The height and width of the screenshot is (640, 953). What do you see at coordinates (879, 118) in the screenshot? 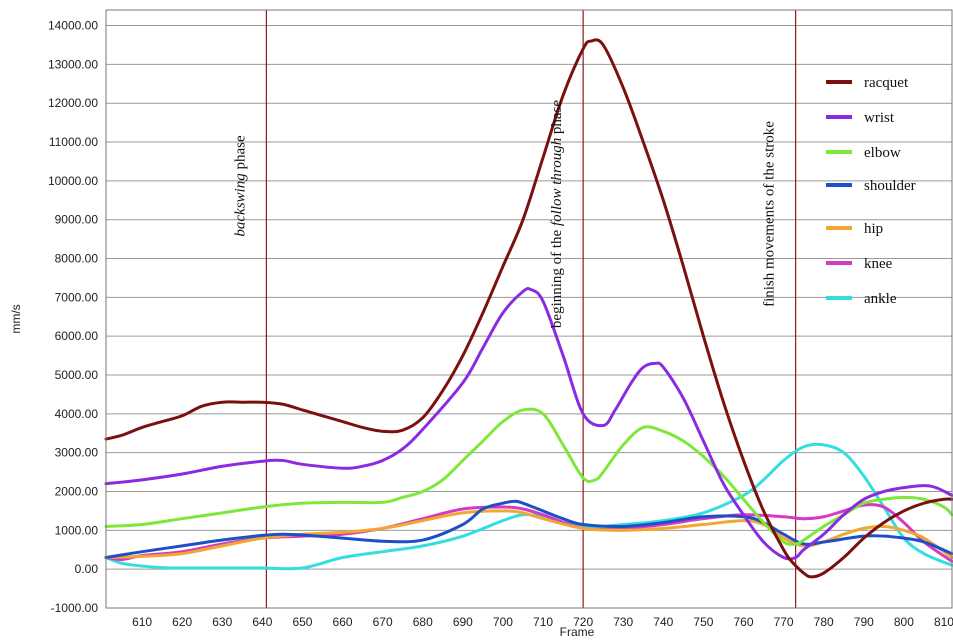
I see `legend-label-wrist: wrist` at bounding box center [879, 118].